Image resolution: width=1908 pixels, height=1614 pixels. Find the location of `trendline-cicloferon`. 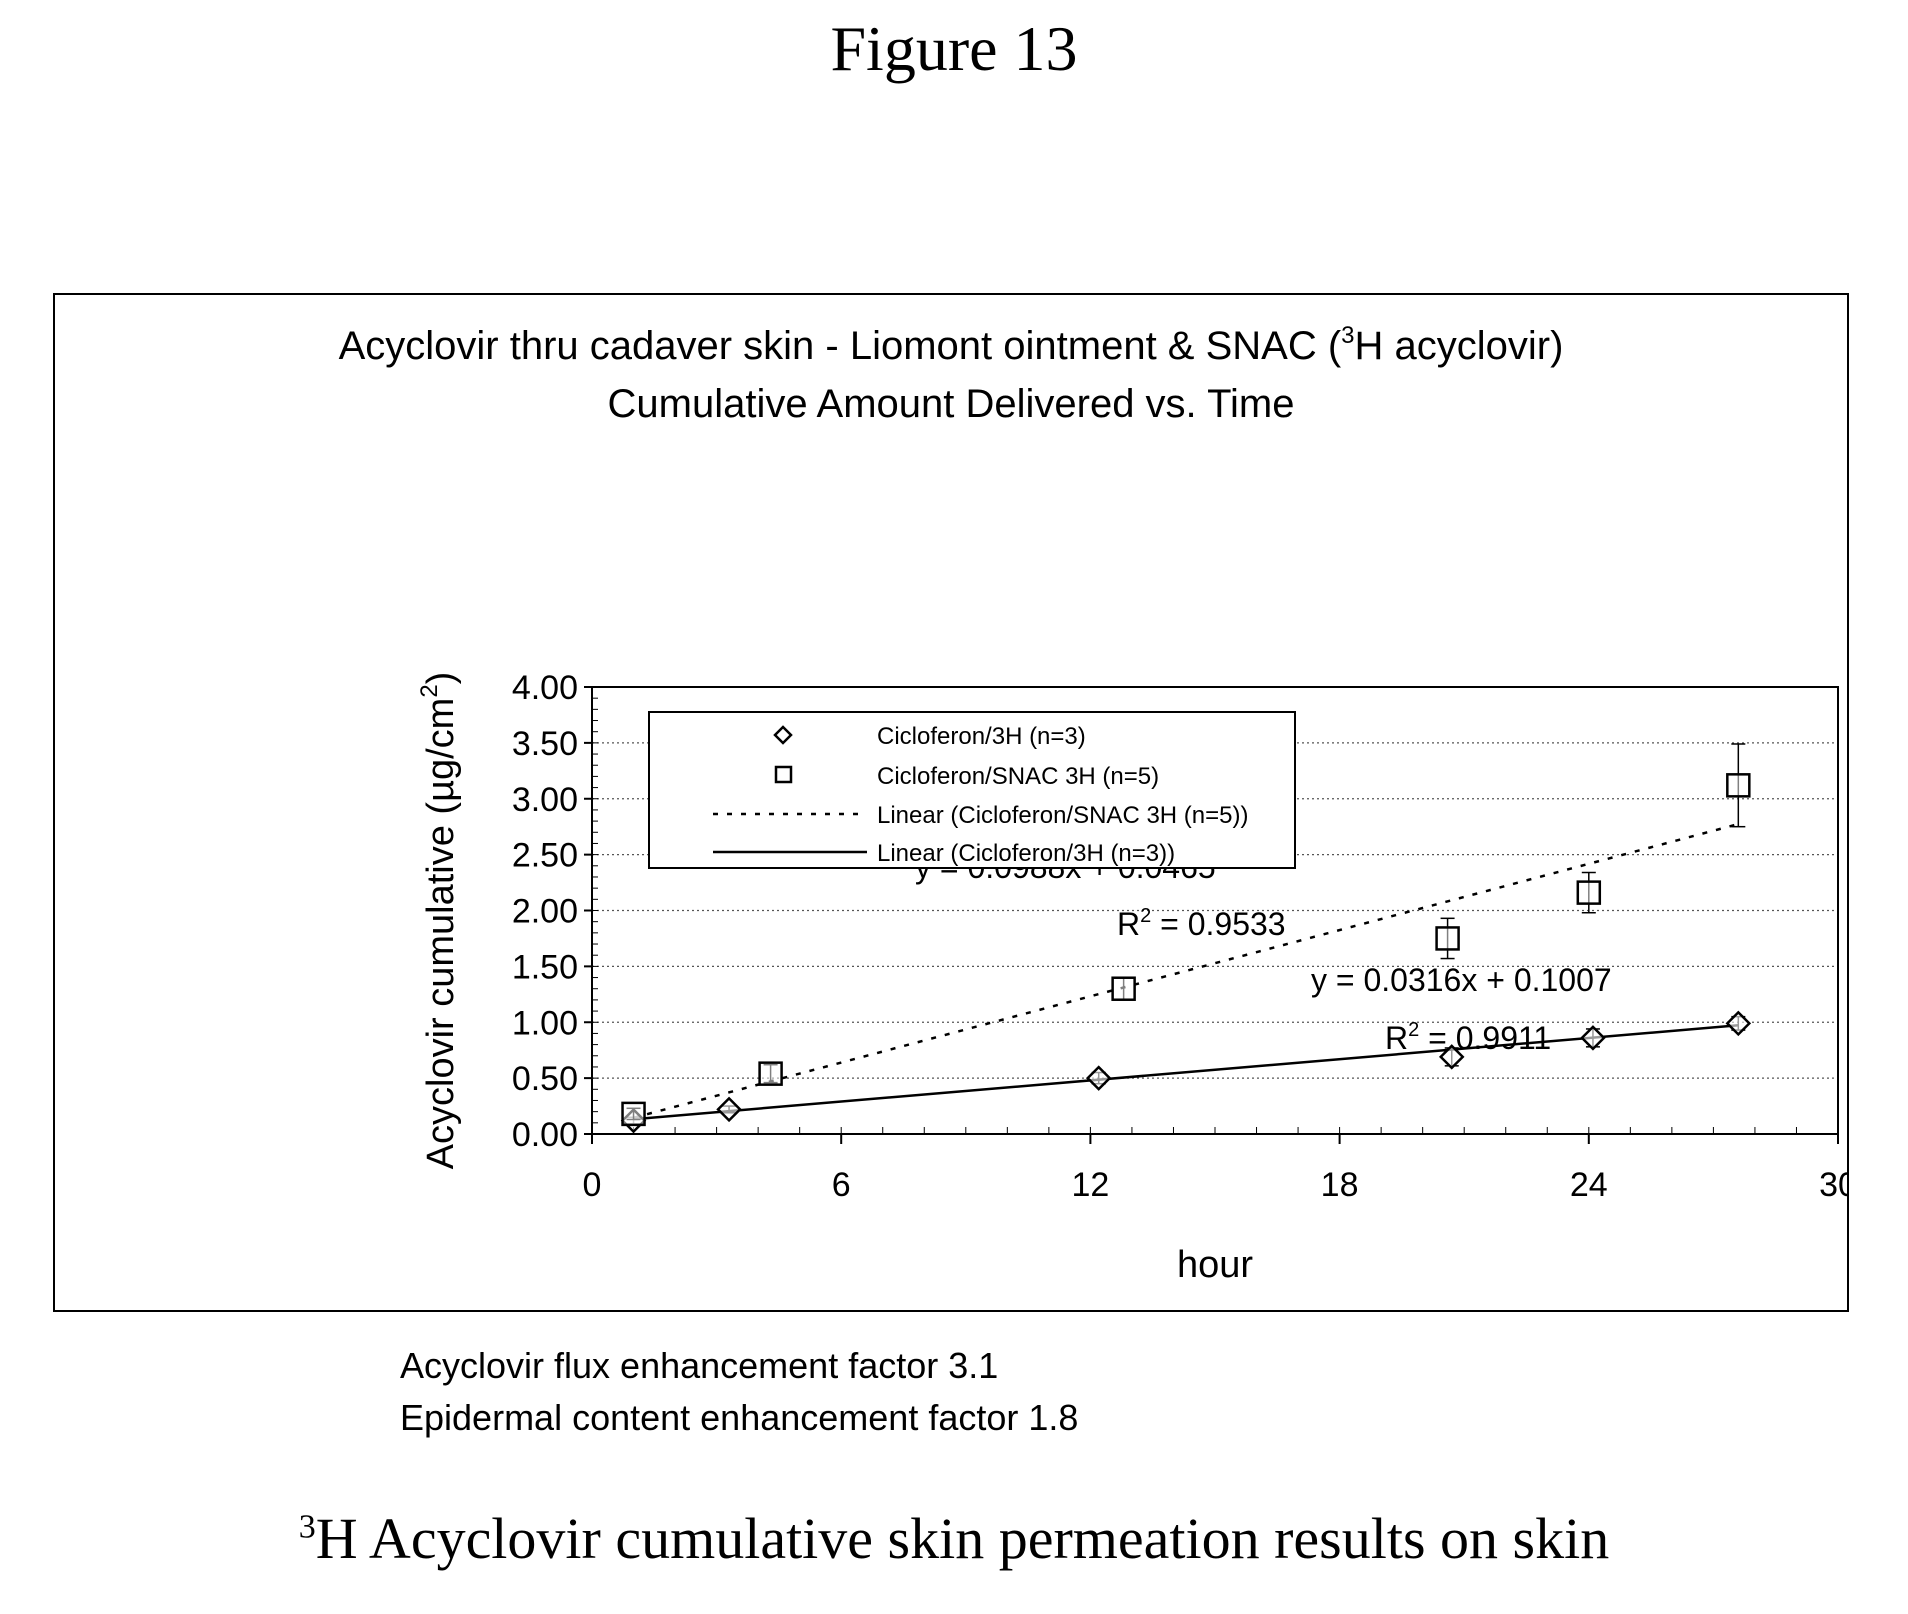

trendline-cicloferon is located at coordinates (1186, 1072).